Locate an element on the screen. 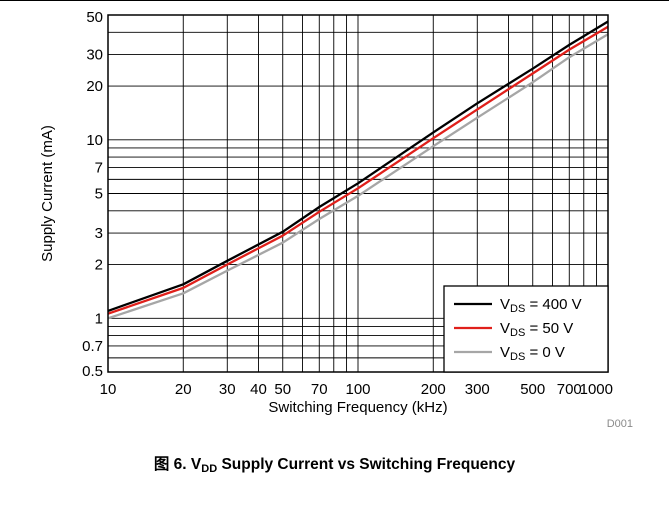 The image size is (669, 508). x-tick-label: 50 is located at coordinates (282, 389).